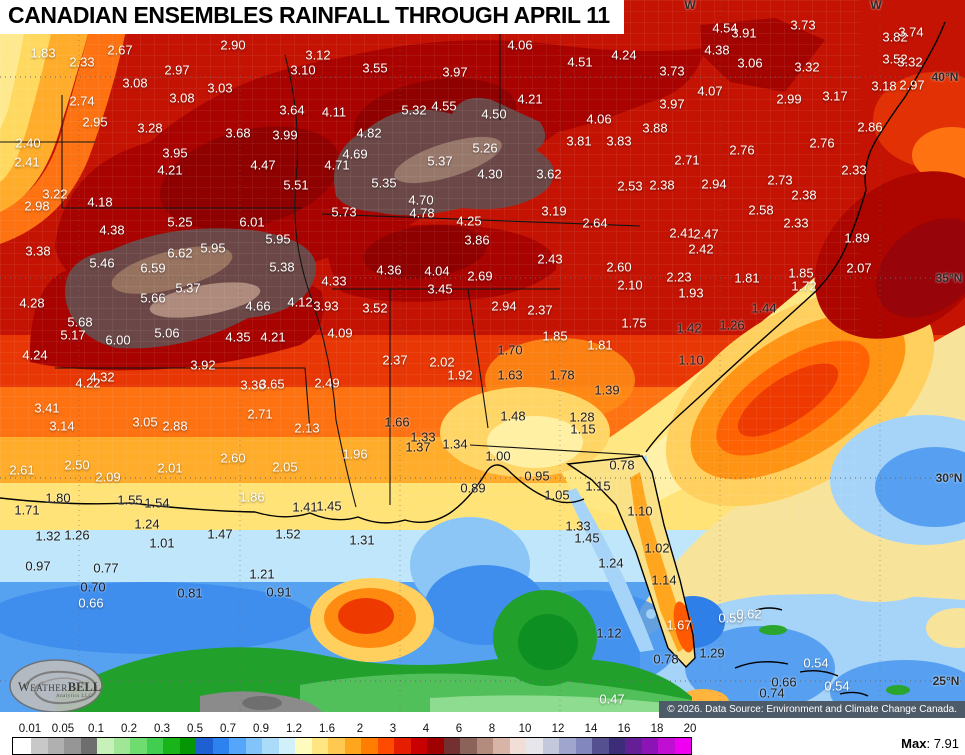  Describe the element at coordinates (294, 729) in the screenshot. I see `colorbar-tick-label: 1.2` at that location.